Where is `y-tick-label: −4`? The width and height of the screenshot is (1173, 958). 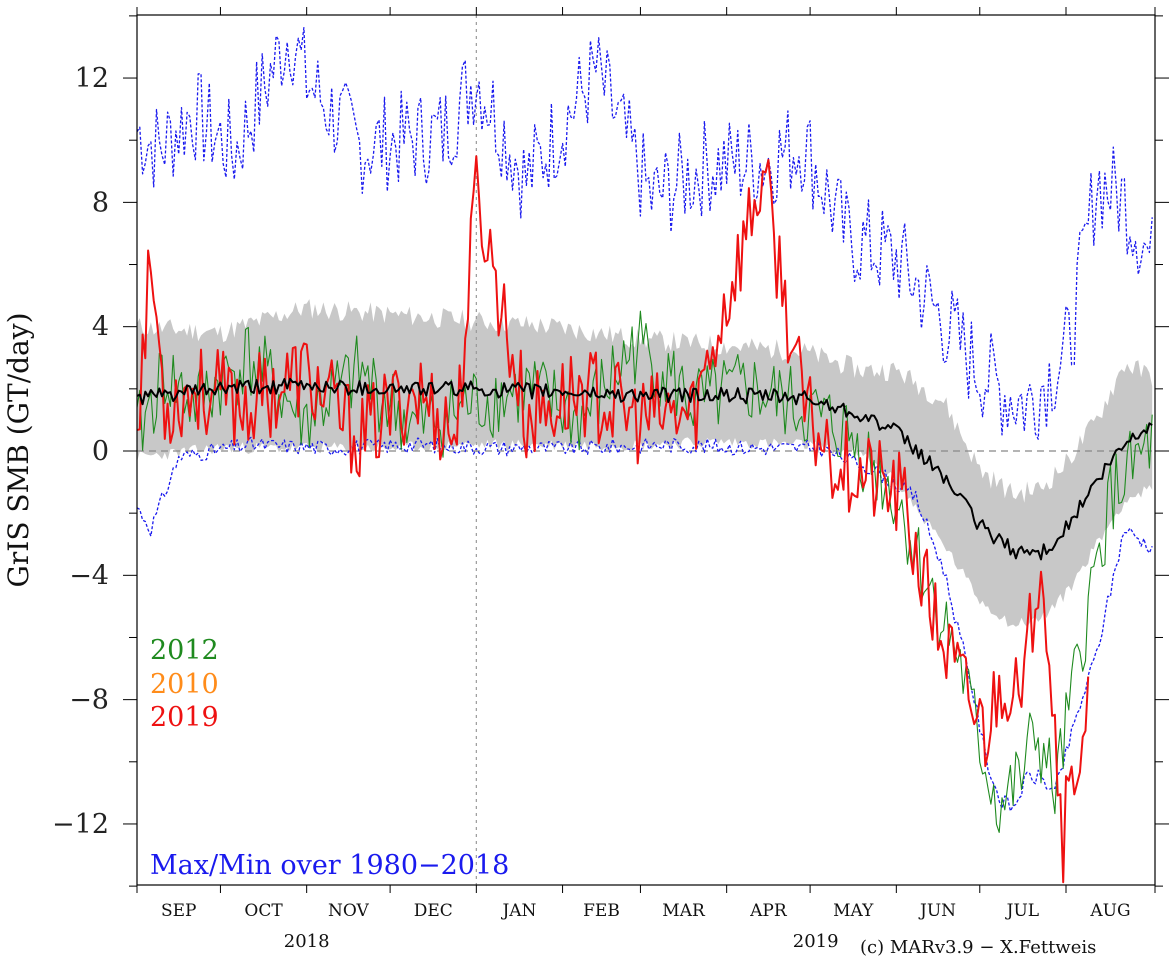 y-tick-label: −4 is located at coordinates (89, 575).